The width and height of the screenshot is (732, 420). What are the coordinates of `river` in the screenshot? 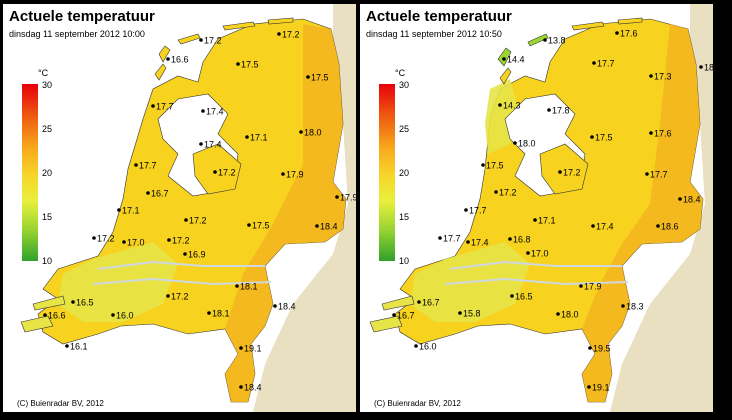 It's located at (181, 265).